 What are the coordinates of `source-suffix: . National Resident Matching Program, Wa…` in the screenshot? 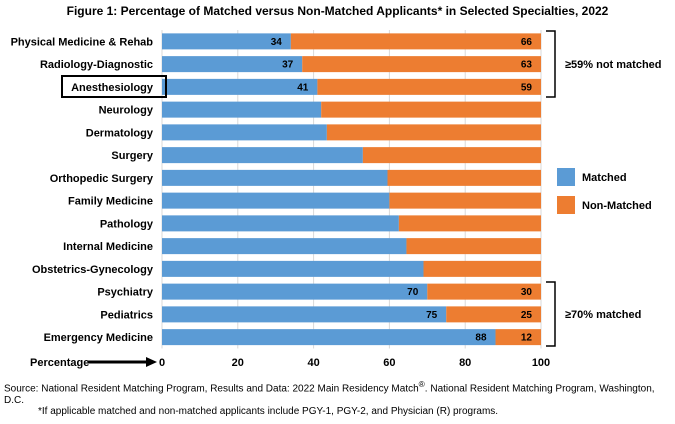 It's located at (329, 395).